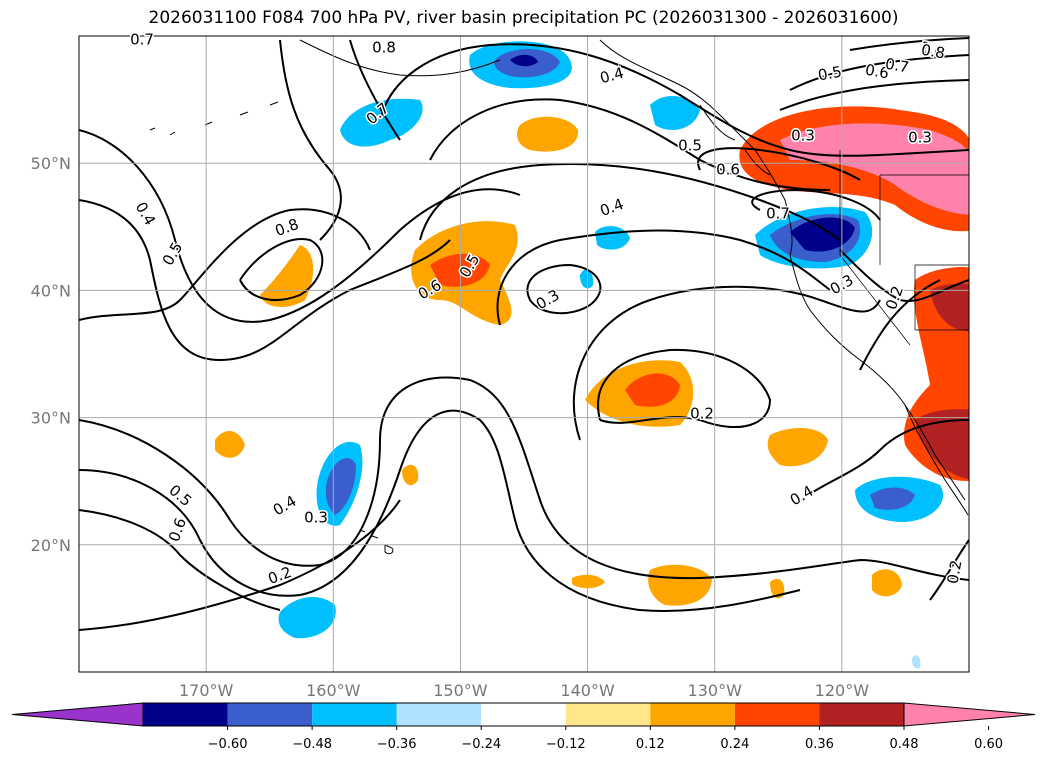 This screenshot has width=1047, height=765. What do you see at coordinates (842, 690) in the screenshot?
I see `lon-tick-label: 120°W` at bounding box center [842, 690].